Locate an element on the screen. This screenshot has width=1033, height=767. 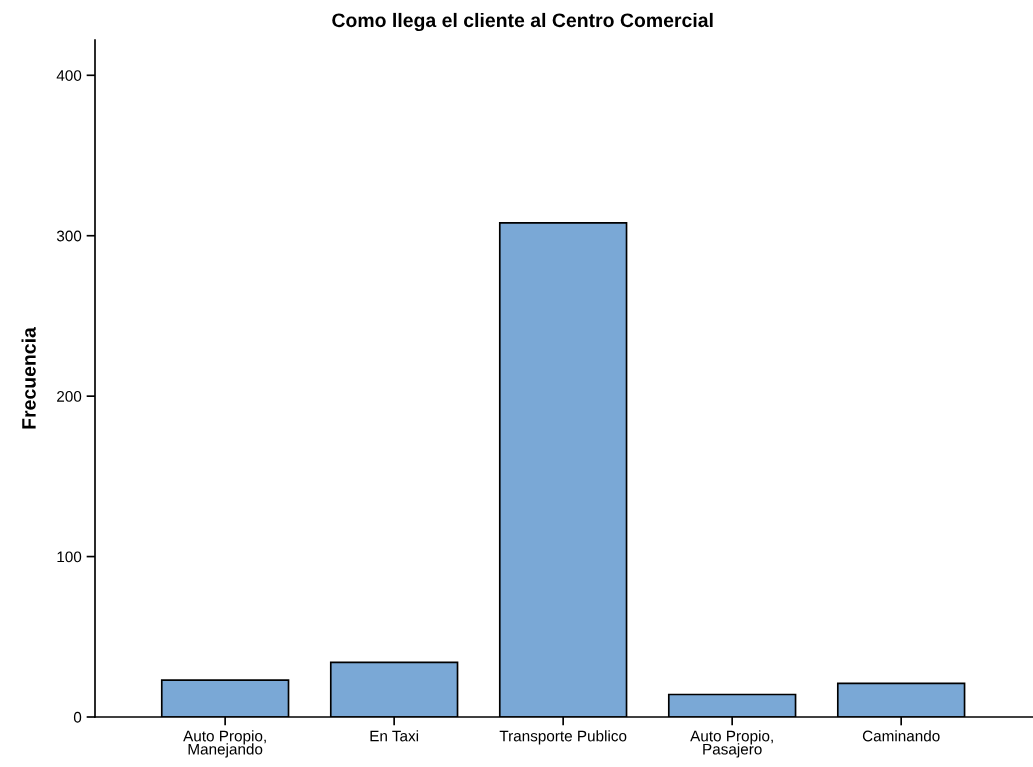
chart-title: Como llega el cliente al Centro Comercial is located at coordinates (522, 22).